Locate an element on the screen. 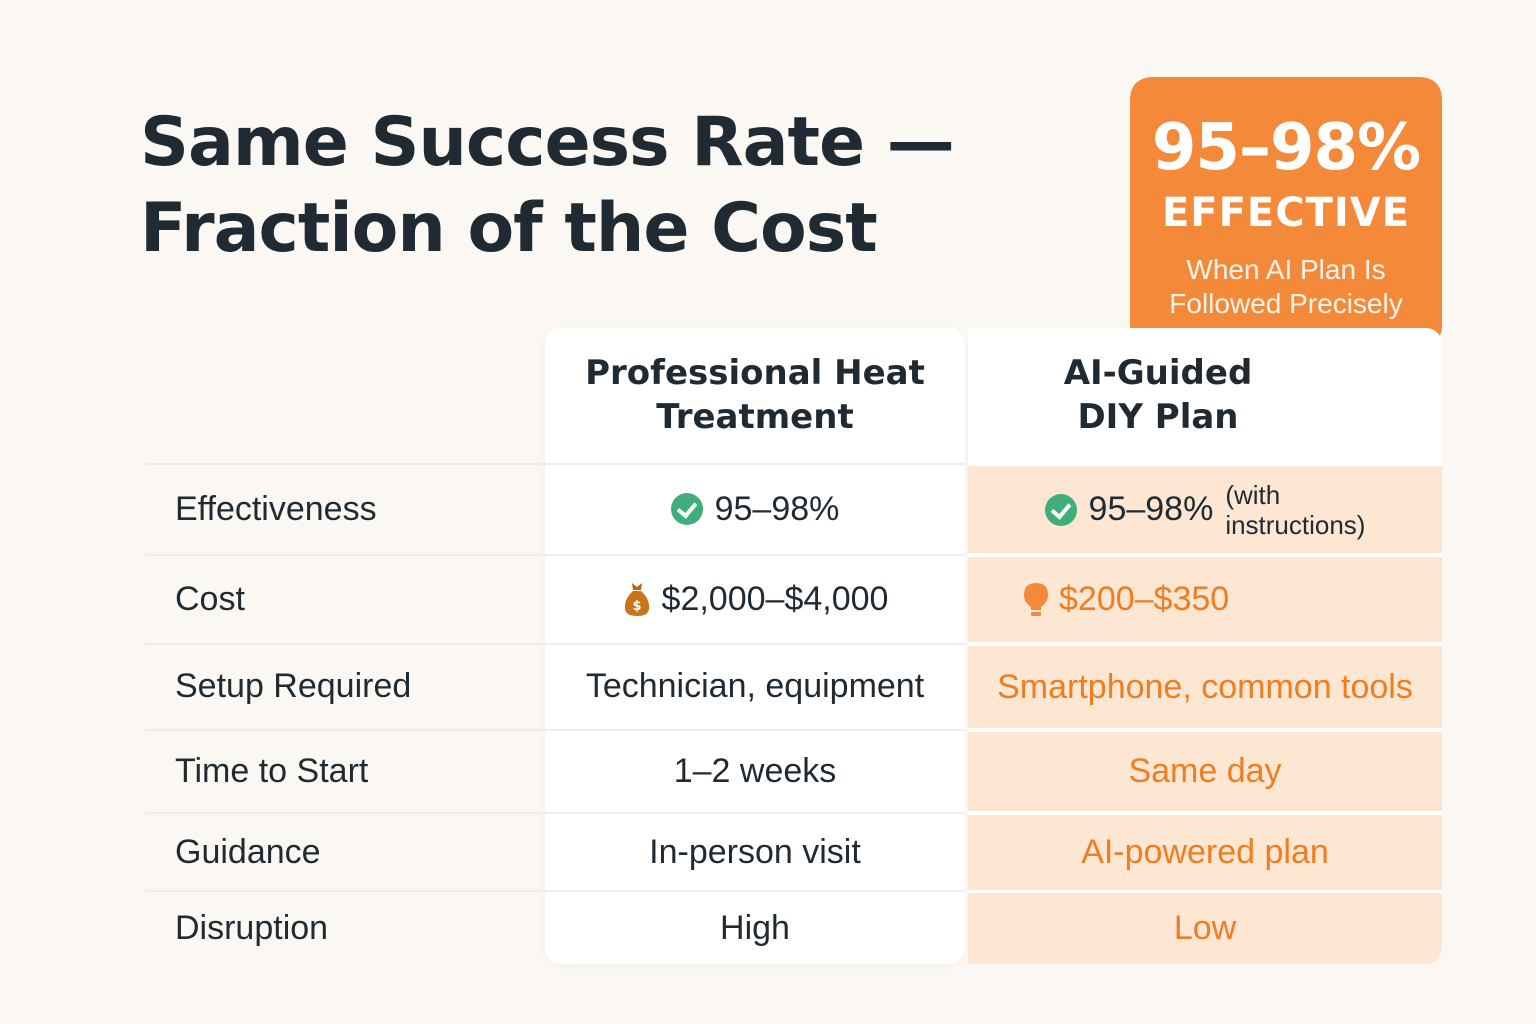 Image resolution: width=1536 pixels, height=1024 pixels. table-row: Cost $ $2,000–$4,000 $200–$350 is located at coordinates (793, 598).